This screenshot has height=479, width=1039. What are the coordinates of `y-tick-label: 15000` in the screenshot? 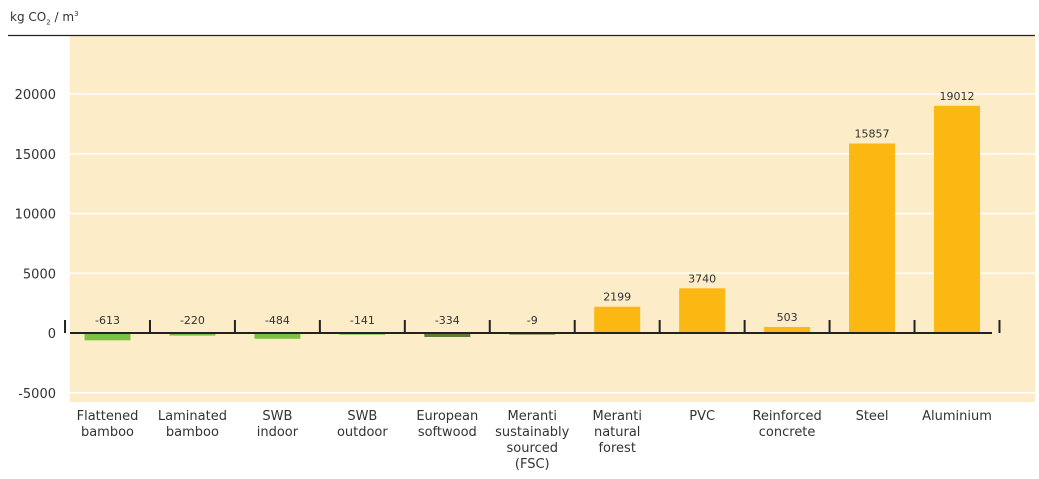 It's located at (35, 155).